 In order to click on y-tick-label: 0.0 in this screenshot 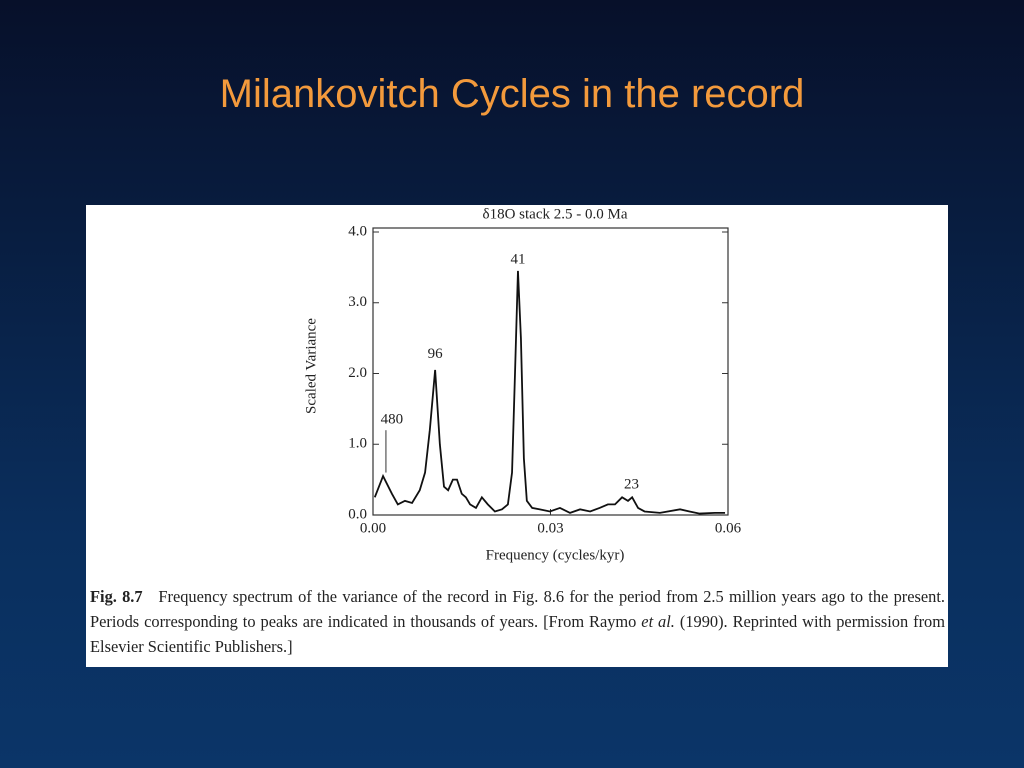, I will do `click(357, 514)`.